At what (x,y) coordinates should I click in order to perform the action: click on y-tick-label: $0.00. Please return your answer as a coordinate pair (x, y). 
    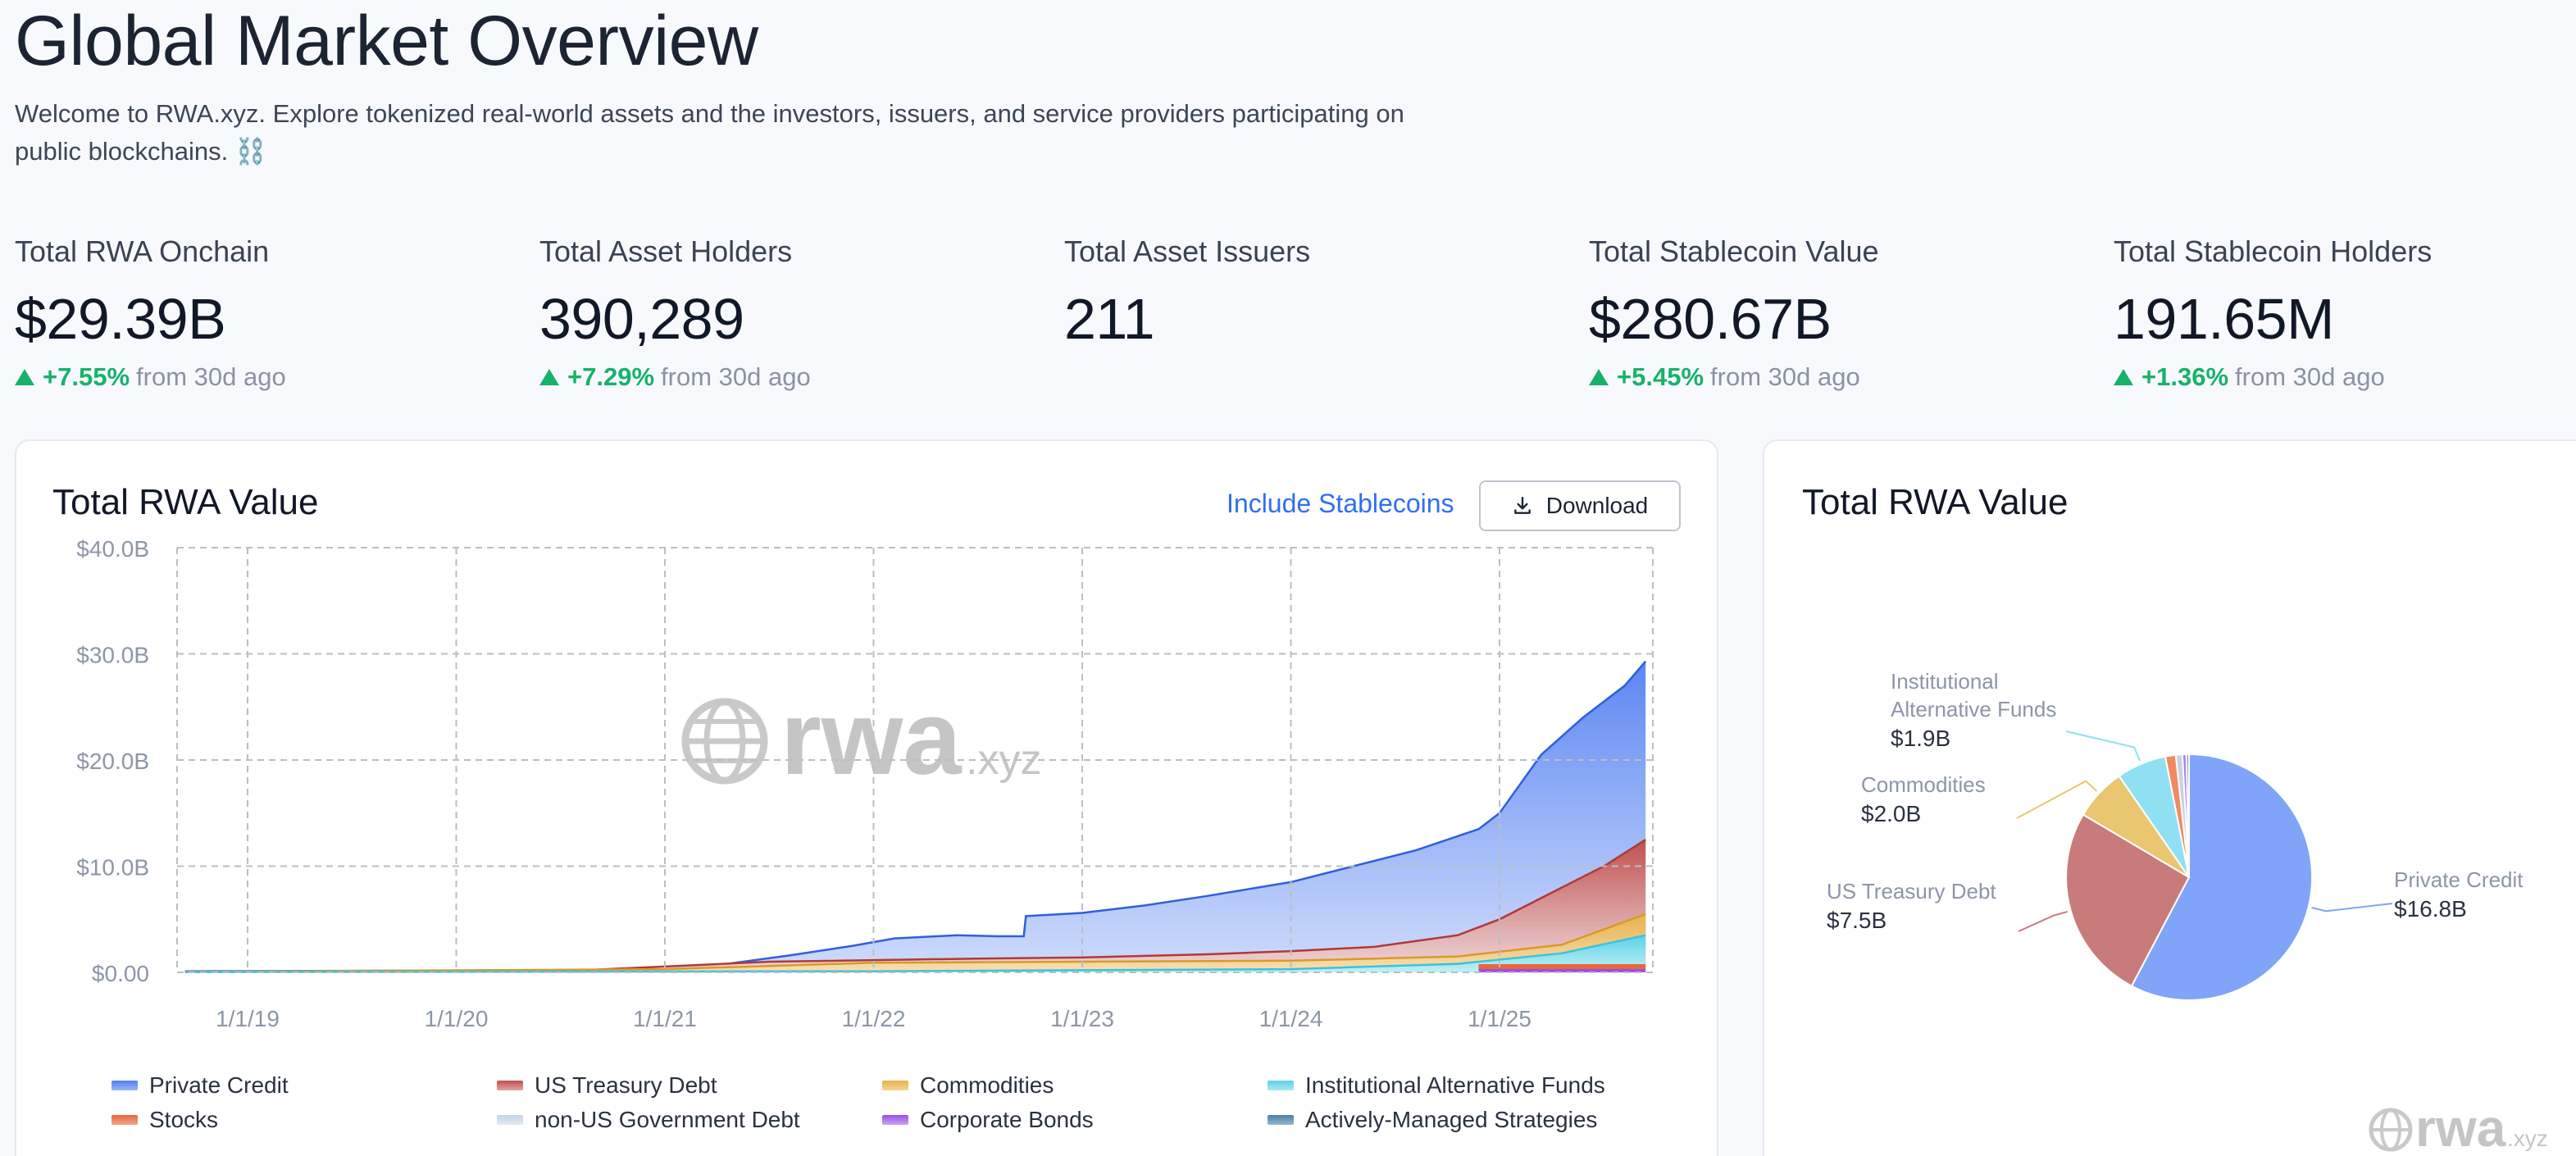
    Looking at the image, I should click on (120, 973).